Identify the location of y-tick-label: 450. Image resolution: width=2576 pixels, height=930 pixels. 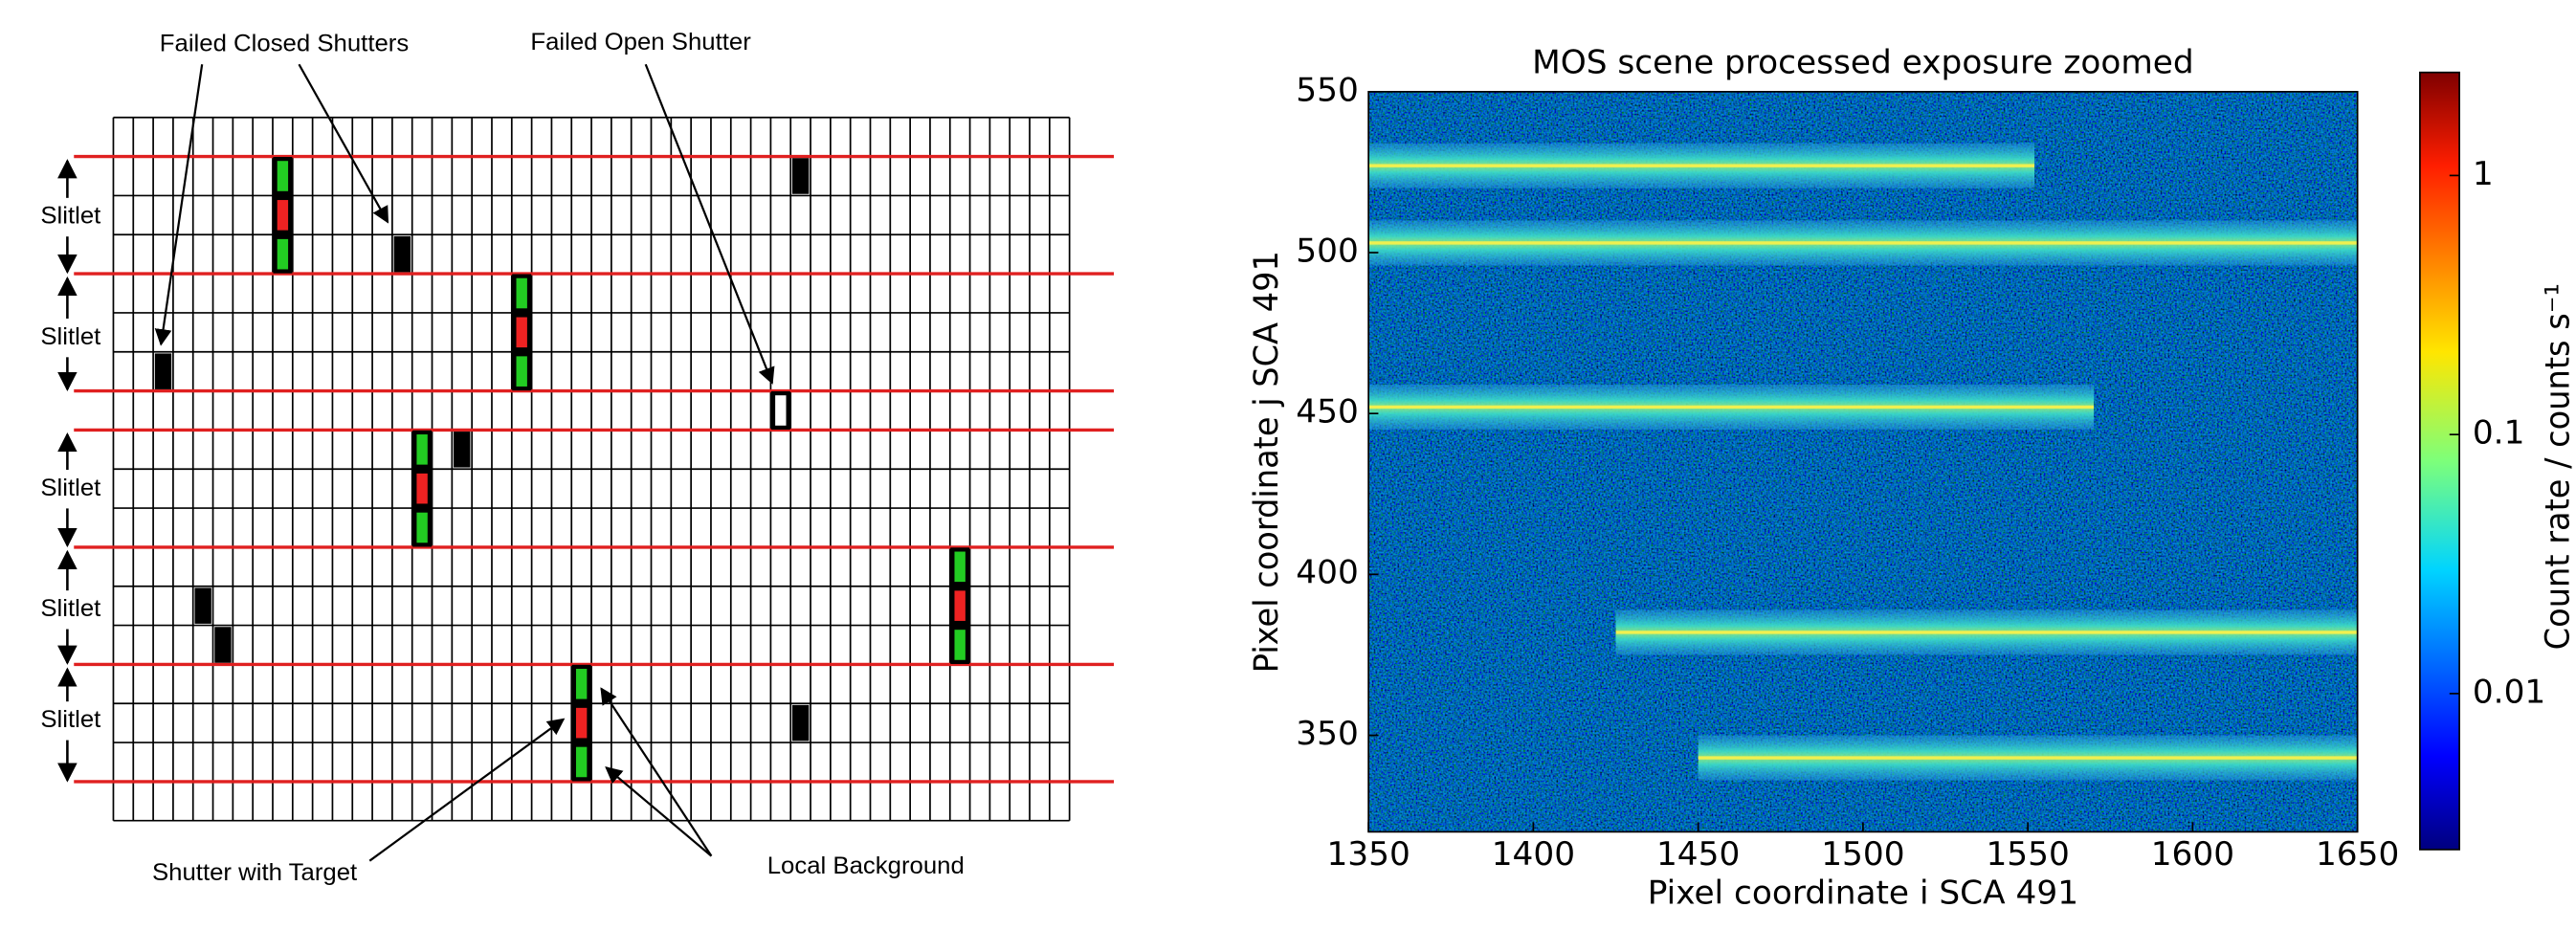
(1327, 412).